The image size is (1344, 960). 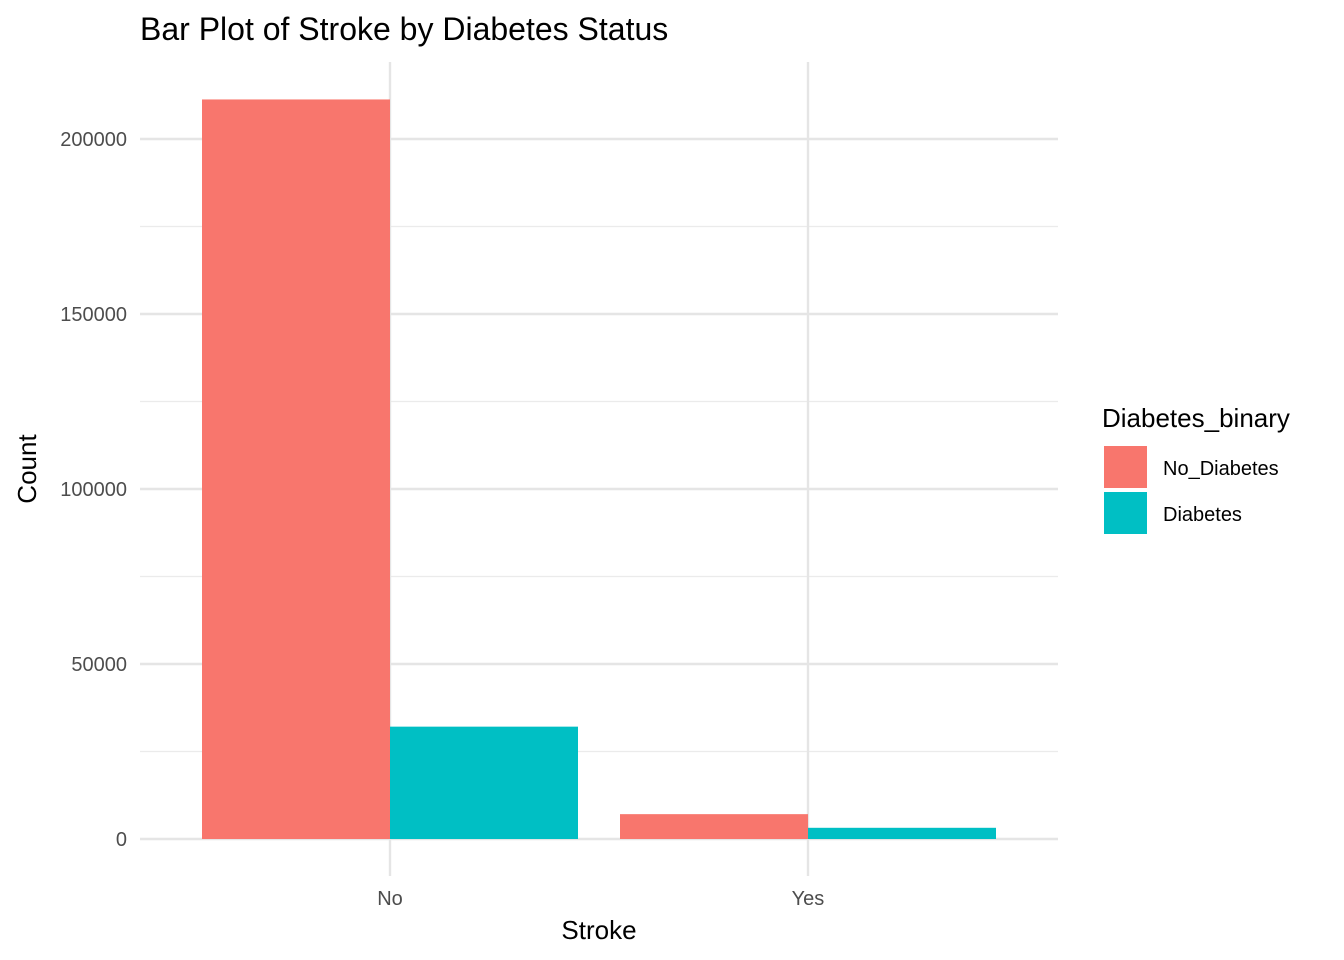 What do you see at coordinates (902, 833) in the screenshot?
I see `bar-yes-diabetes` at bounding box center [902, 833].